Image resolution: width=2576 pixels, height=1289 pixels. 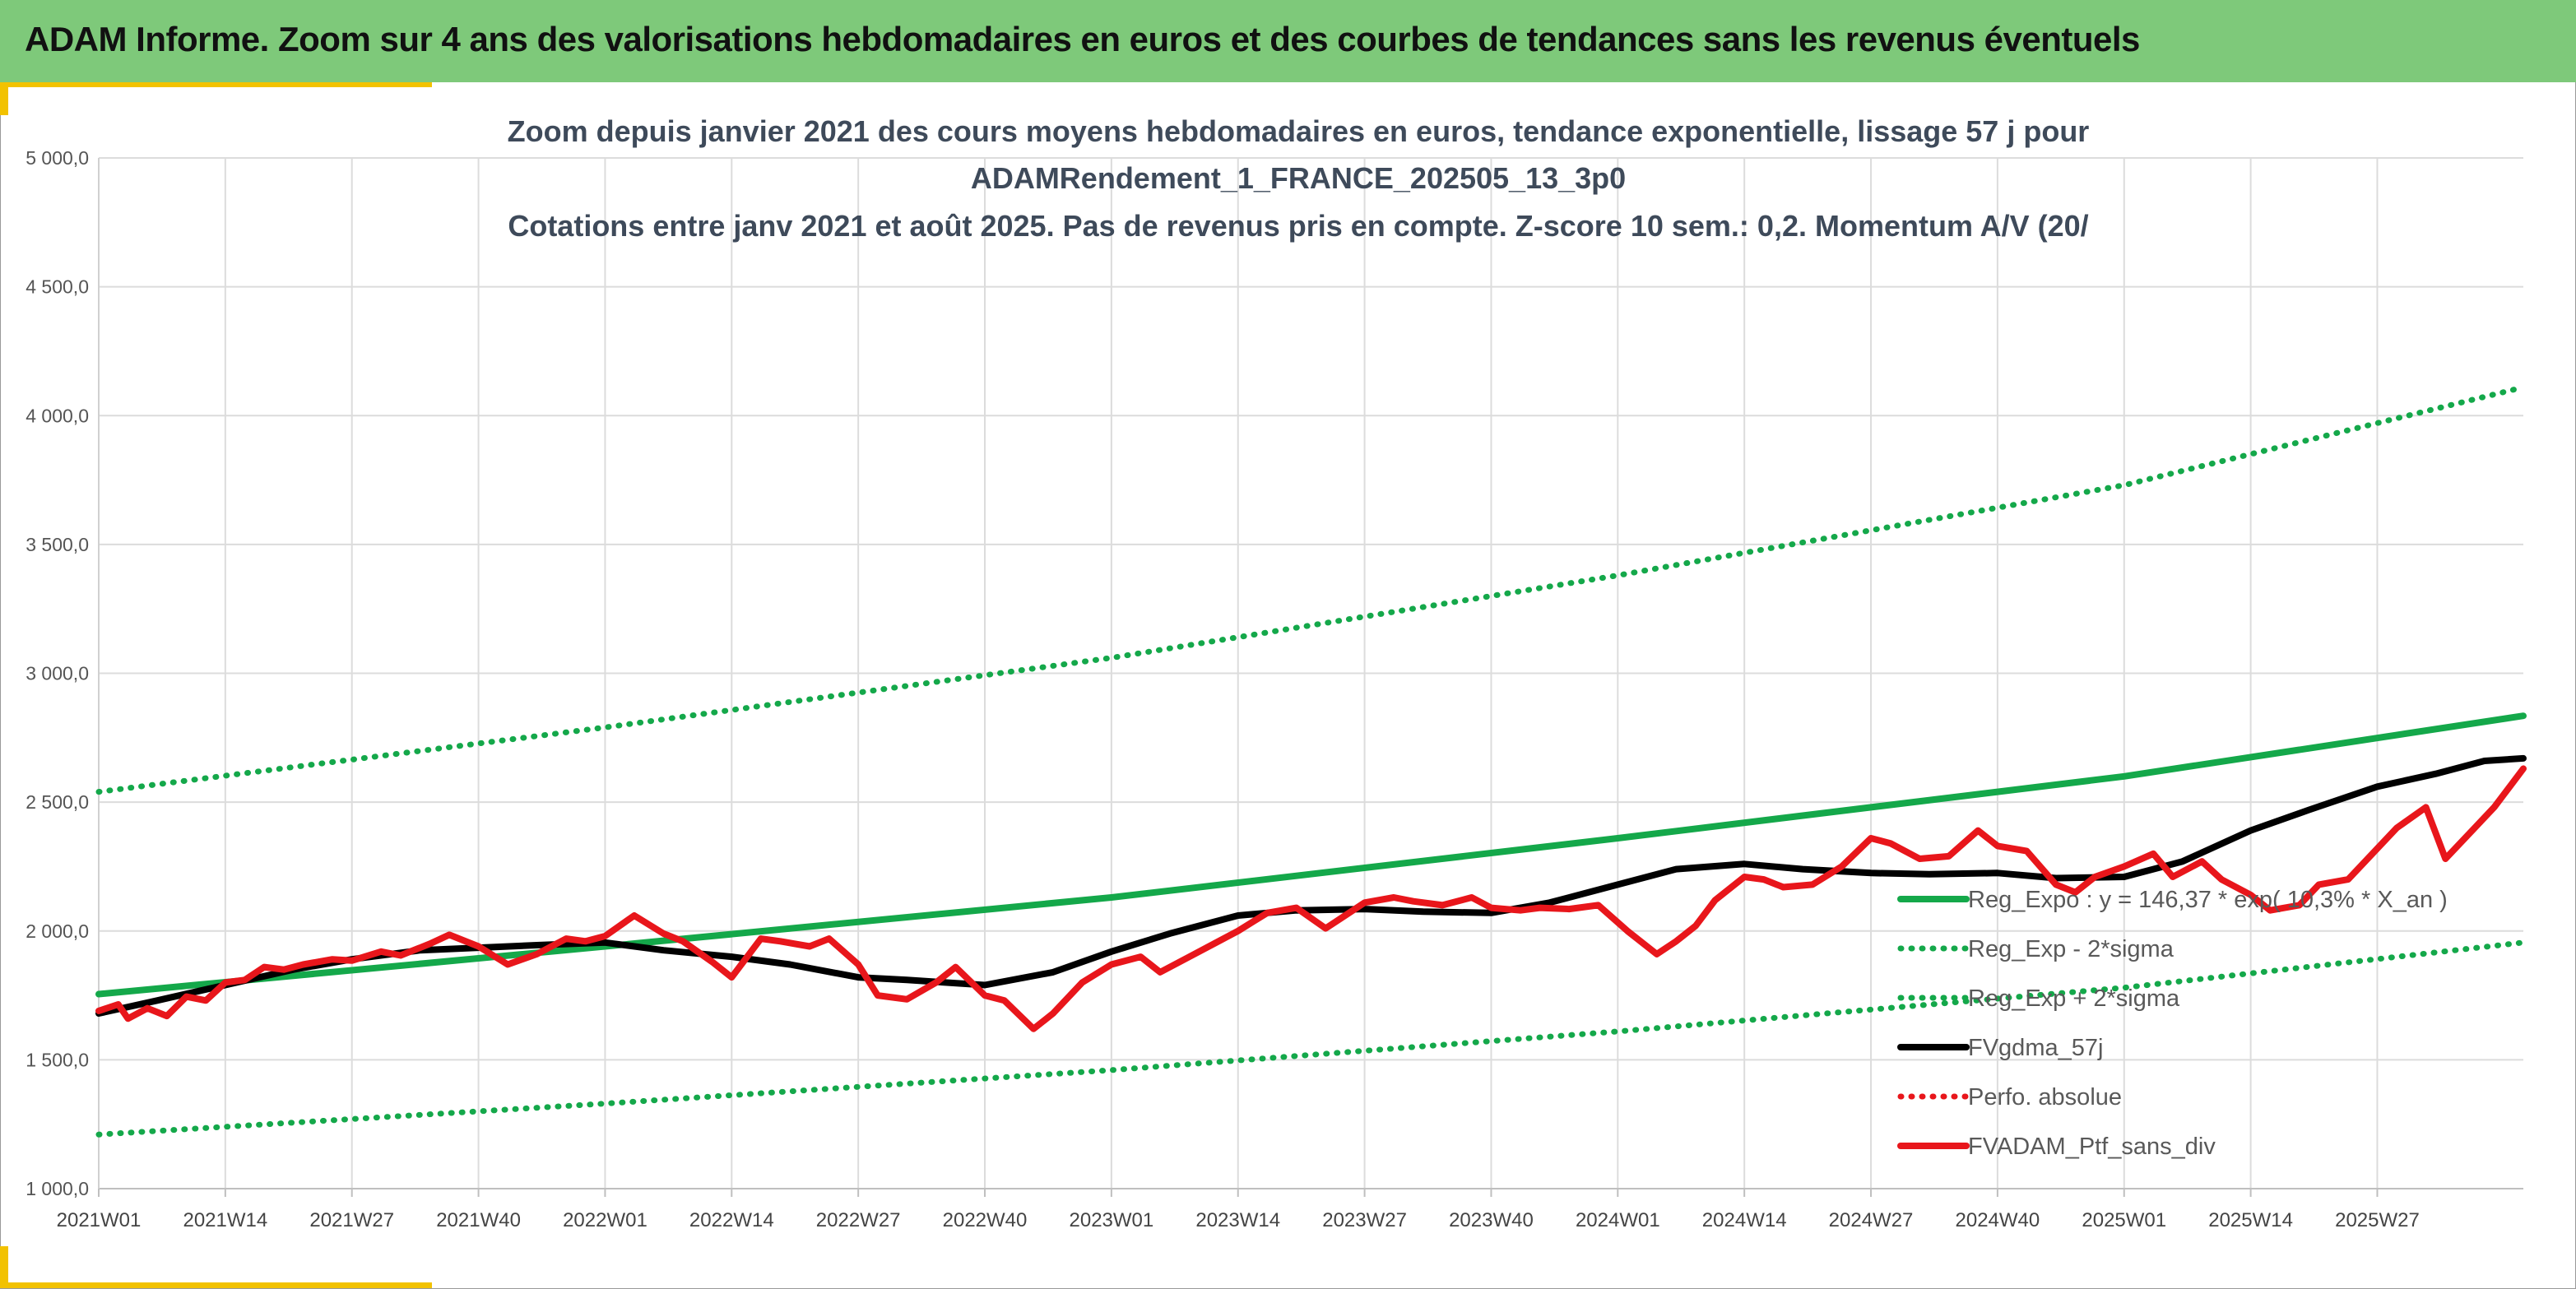 I want to click on x-tick-label: 2024W40, so click(x=1998, y=1220).